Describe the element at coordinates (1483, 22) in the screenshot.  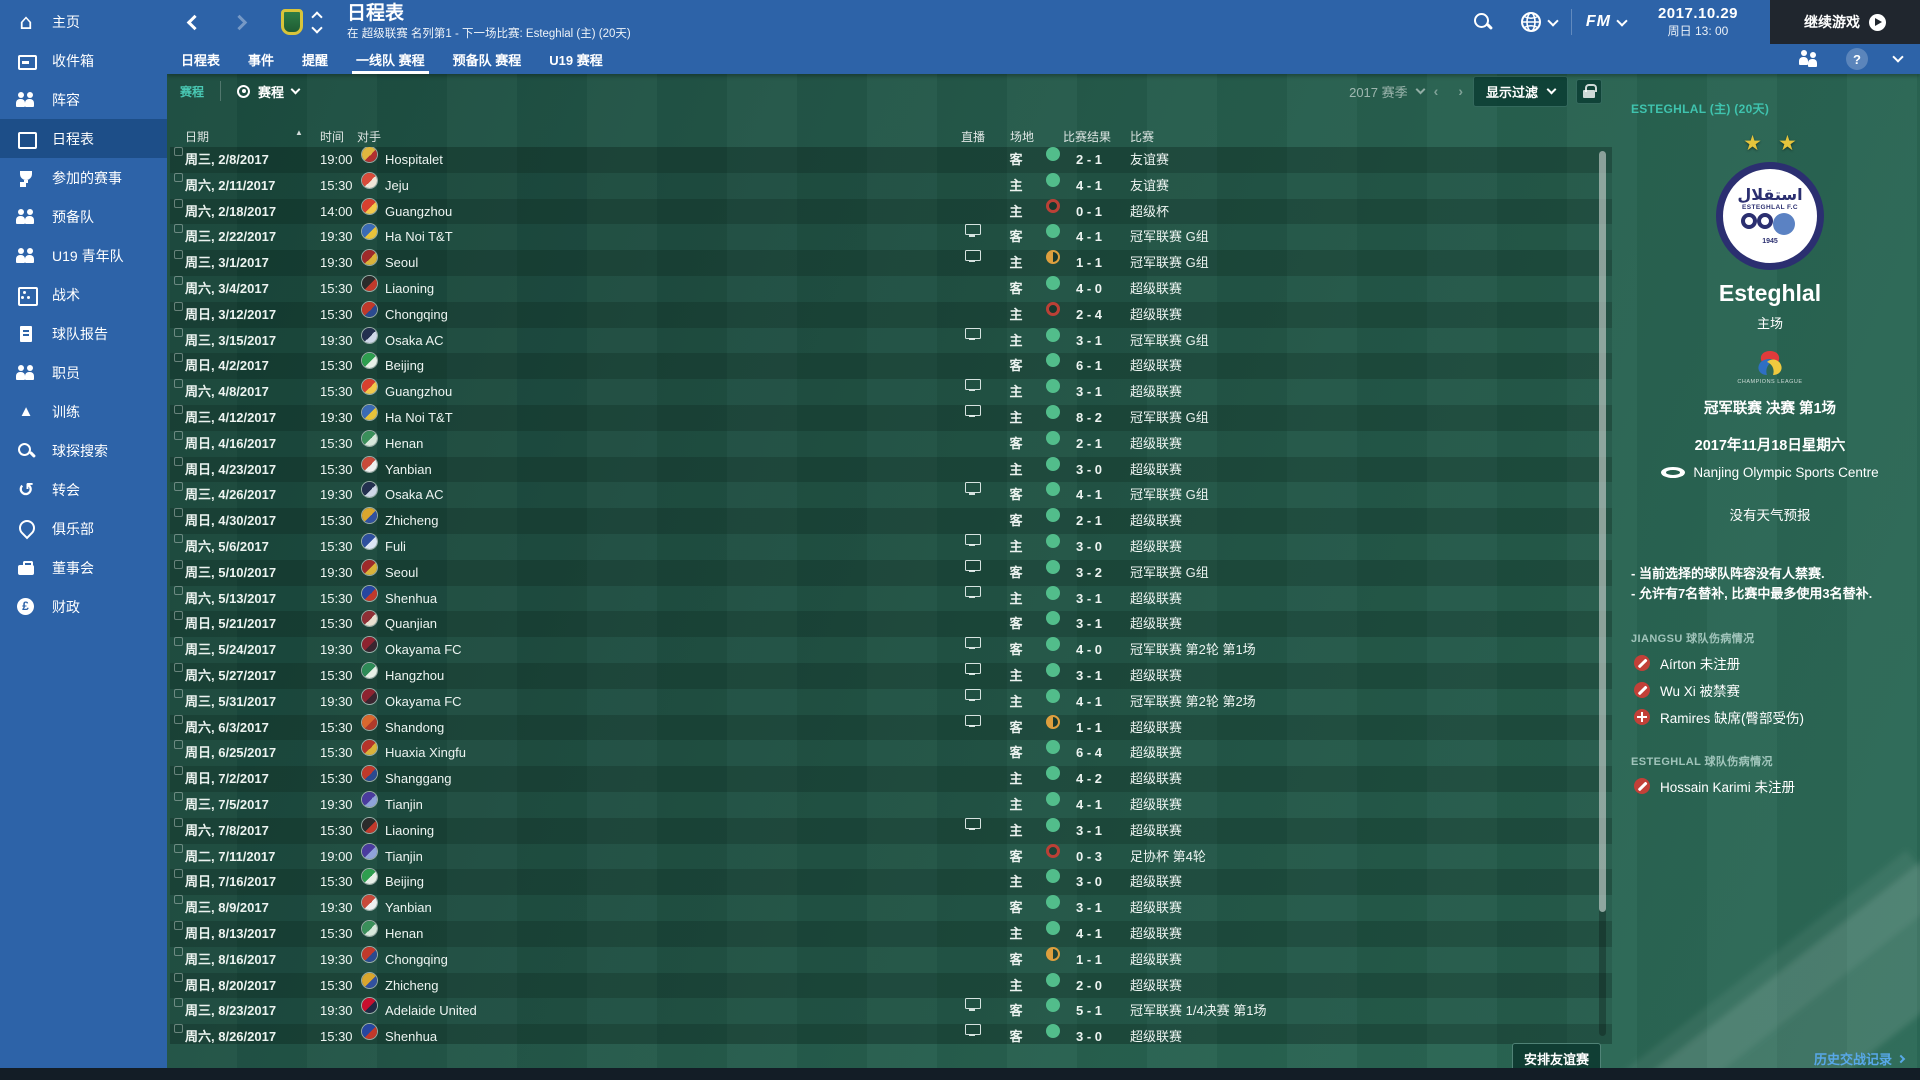
I see `search-icon` at that location.